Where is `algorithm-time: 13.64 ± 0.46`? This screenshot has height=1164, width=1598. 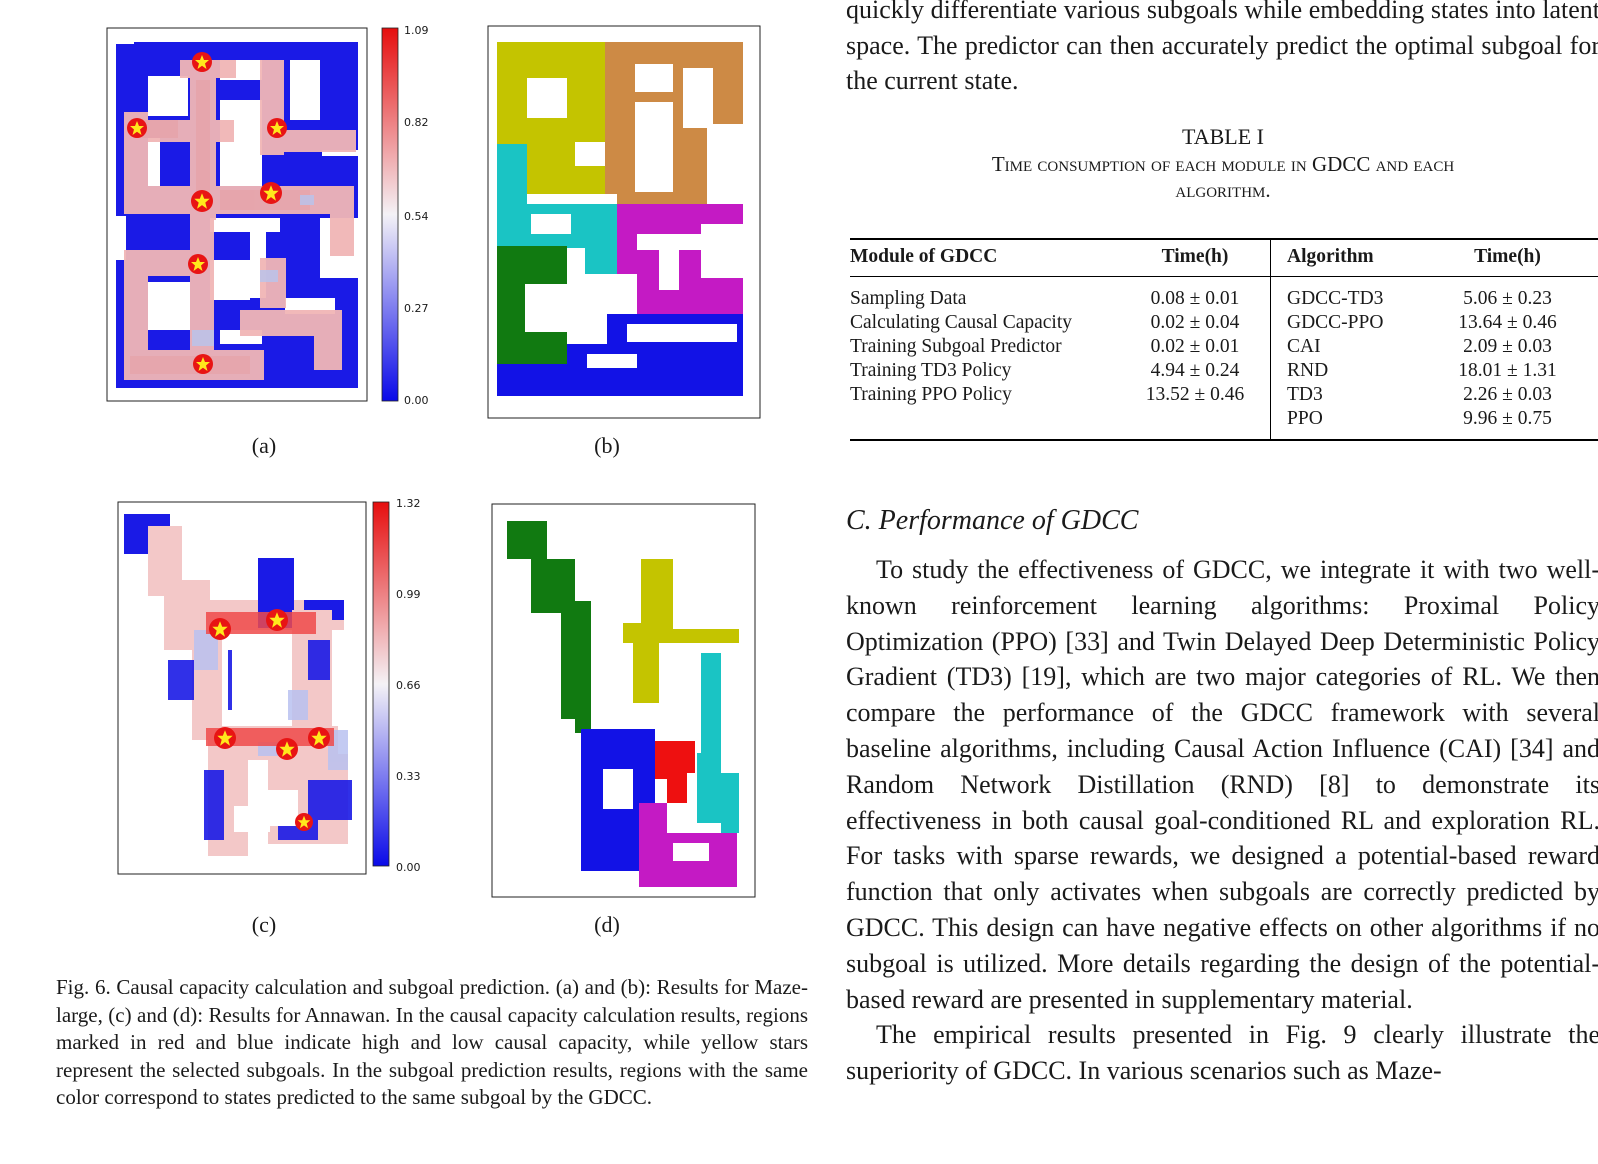 algorithm-time: 13.64 ± 0.46 is located at coordinates (1507, 322).